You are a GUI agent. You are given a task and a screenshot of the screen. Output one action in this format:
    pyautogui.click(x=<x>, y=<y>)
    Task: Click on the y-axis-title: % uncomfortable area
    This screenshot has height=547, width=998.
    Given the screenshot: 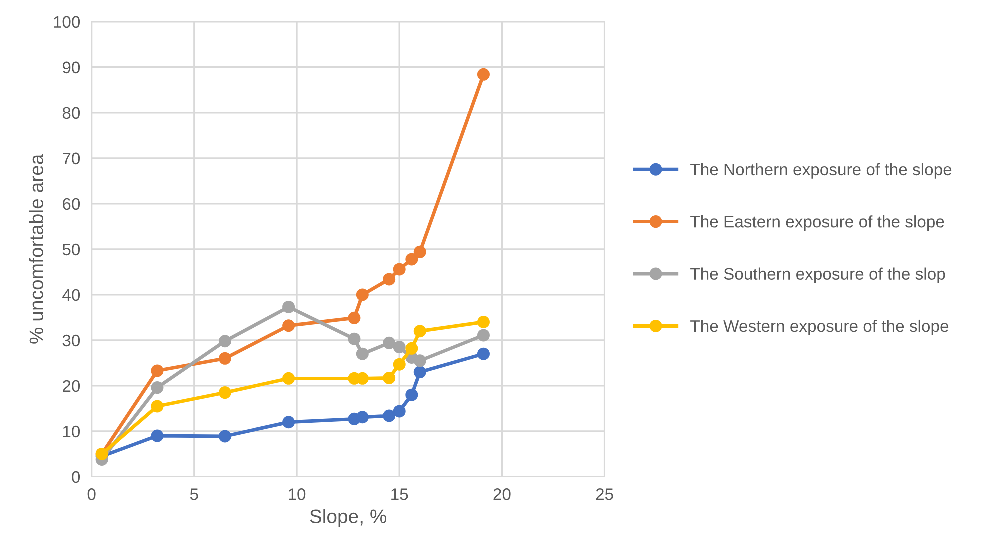 What is the action you would take?
    pyautogui.click(x=36, y=249)
    